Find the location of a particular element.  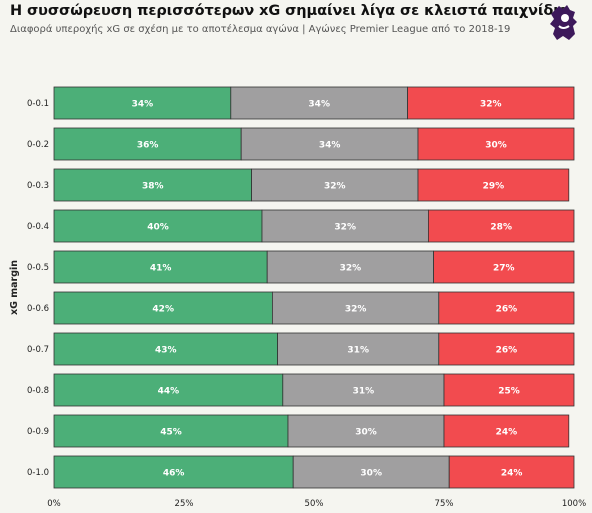

category-label: 0-0.3 is located at coordinates (38, 186).